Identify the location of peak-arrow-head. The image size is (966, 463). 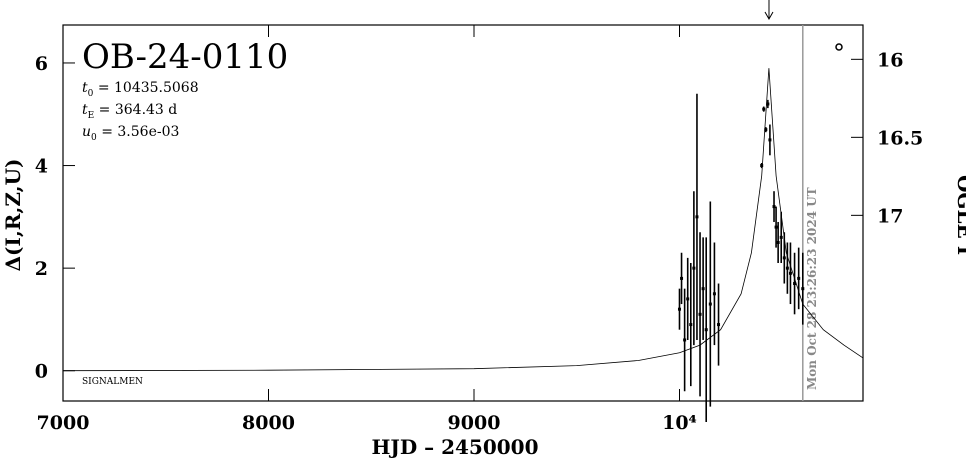
(769, 16).